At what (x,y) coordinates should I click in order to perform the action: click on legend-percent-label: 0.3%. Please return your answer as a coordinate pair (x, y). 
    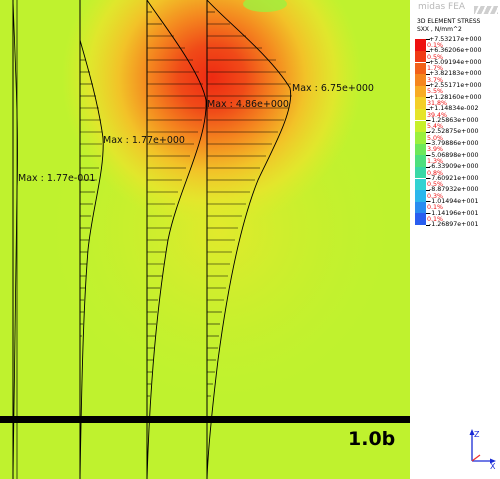
    Looking at the image, I should click on (435, 196).